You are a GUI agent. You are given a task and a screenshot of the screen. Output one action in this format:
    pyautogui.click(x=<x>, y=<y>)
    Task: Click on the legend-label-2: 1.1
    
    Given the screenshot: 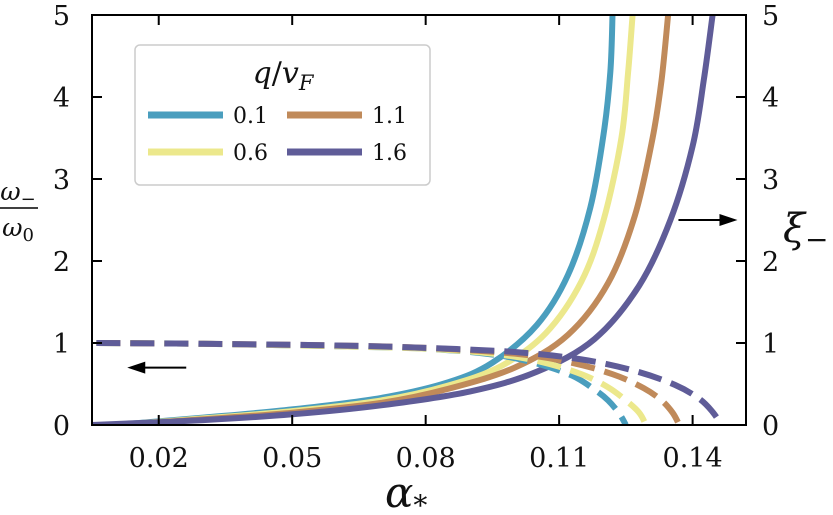 What is the action you would take?
    pyautogui.click(x=389, y=116)
    